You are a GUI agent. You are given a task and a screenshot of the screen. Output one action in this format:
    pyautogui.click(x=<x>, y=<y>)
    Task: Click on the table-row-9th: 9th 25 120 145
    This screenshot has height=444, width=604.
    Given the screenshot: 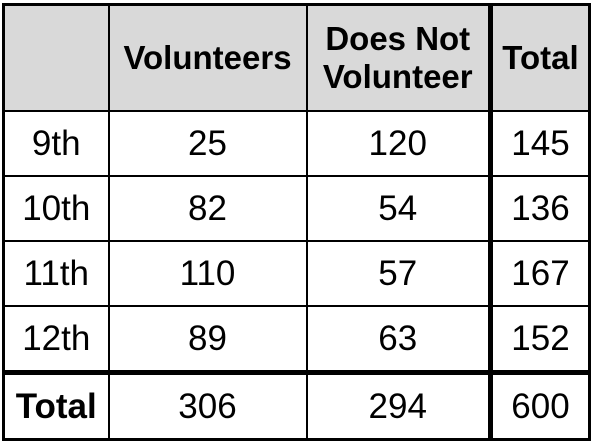 What is the action you would take?
    pyautogui.click(x=296, y=143)
    